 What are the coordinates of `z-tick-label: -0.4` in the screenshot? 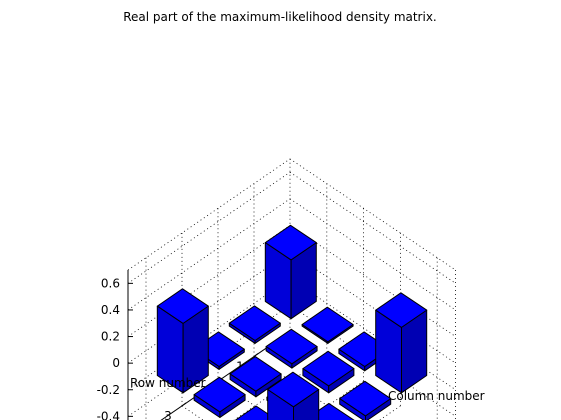 It's located at (108, 414).